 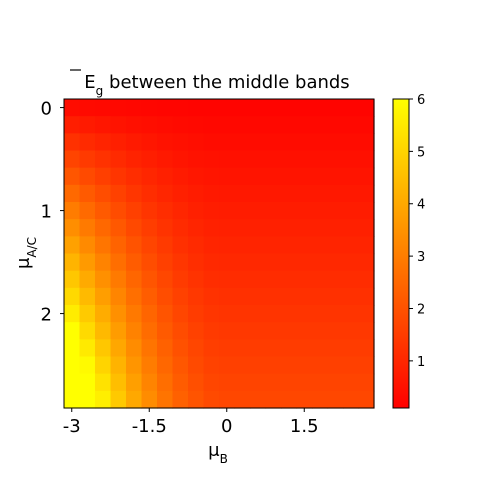 I want to click on x-tick-label: -1.5, so click(x=149, y=426).